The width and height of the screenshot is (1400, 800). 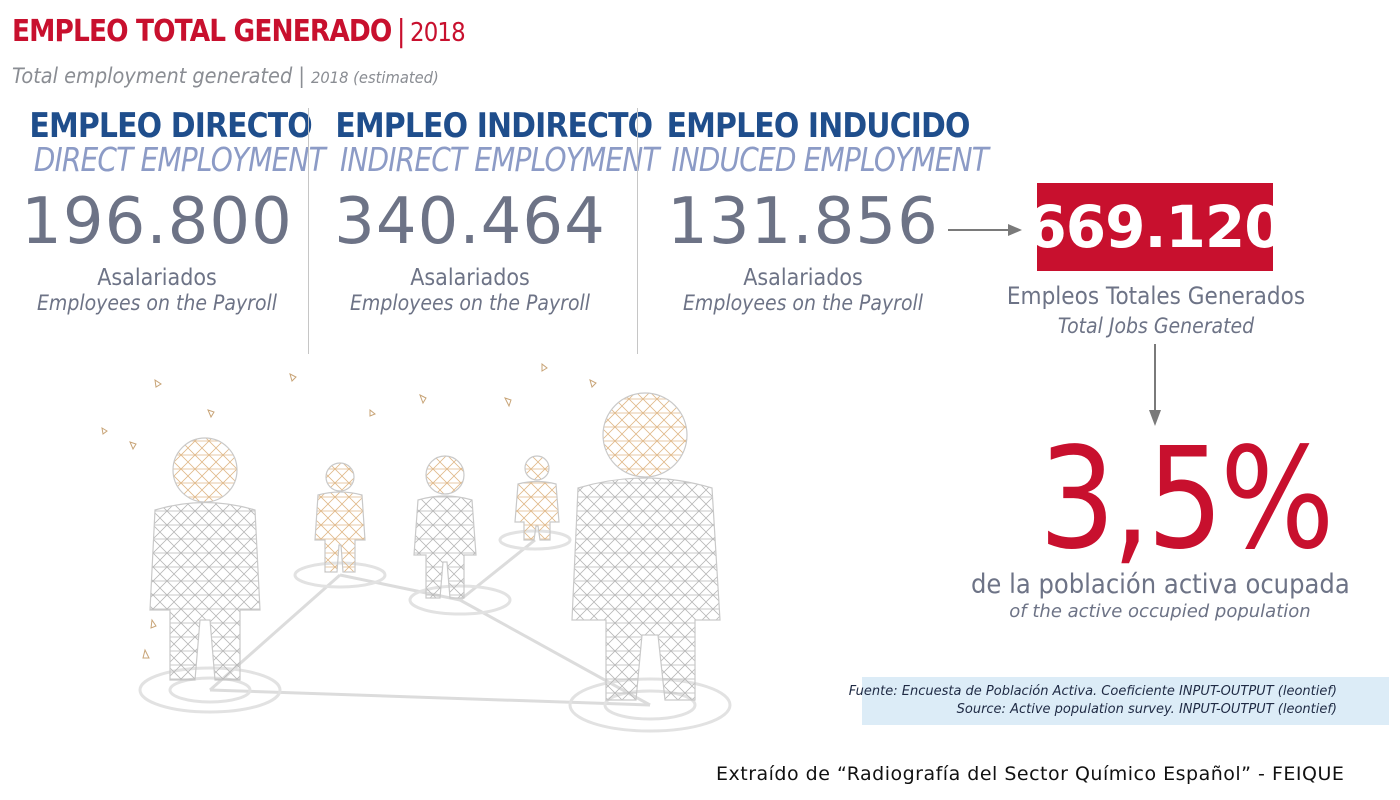 What do you see at coordinates (830, 159) in the screenshot?
I see `column-title-en: INDUCED EMPLOYMENT` at bounding box center [830, 159].